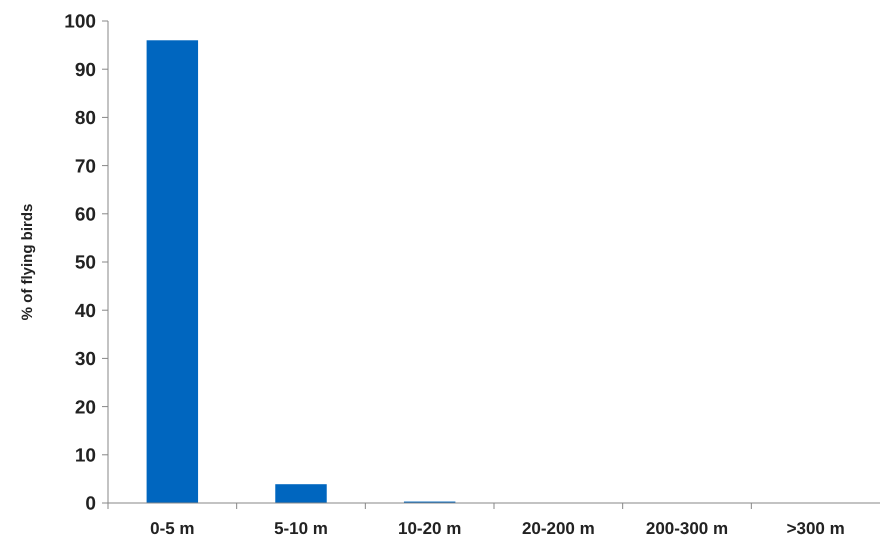 The width and height of the screenshot is (893, 554). Describe the element at coordinates (90, 504) in the screenshot. I see `y-tick-label: 0` at that location.